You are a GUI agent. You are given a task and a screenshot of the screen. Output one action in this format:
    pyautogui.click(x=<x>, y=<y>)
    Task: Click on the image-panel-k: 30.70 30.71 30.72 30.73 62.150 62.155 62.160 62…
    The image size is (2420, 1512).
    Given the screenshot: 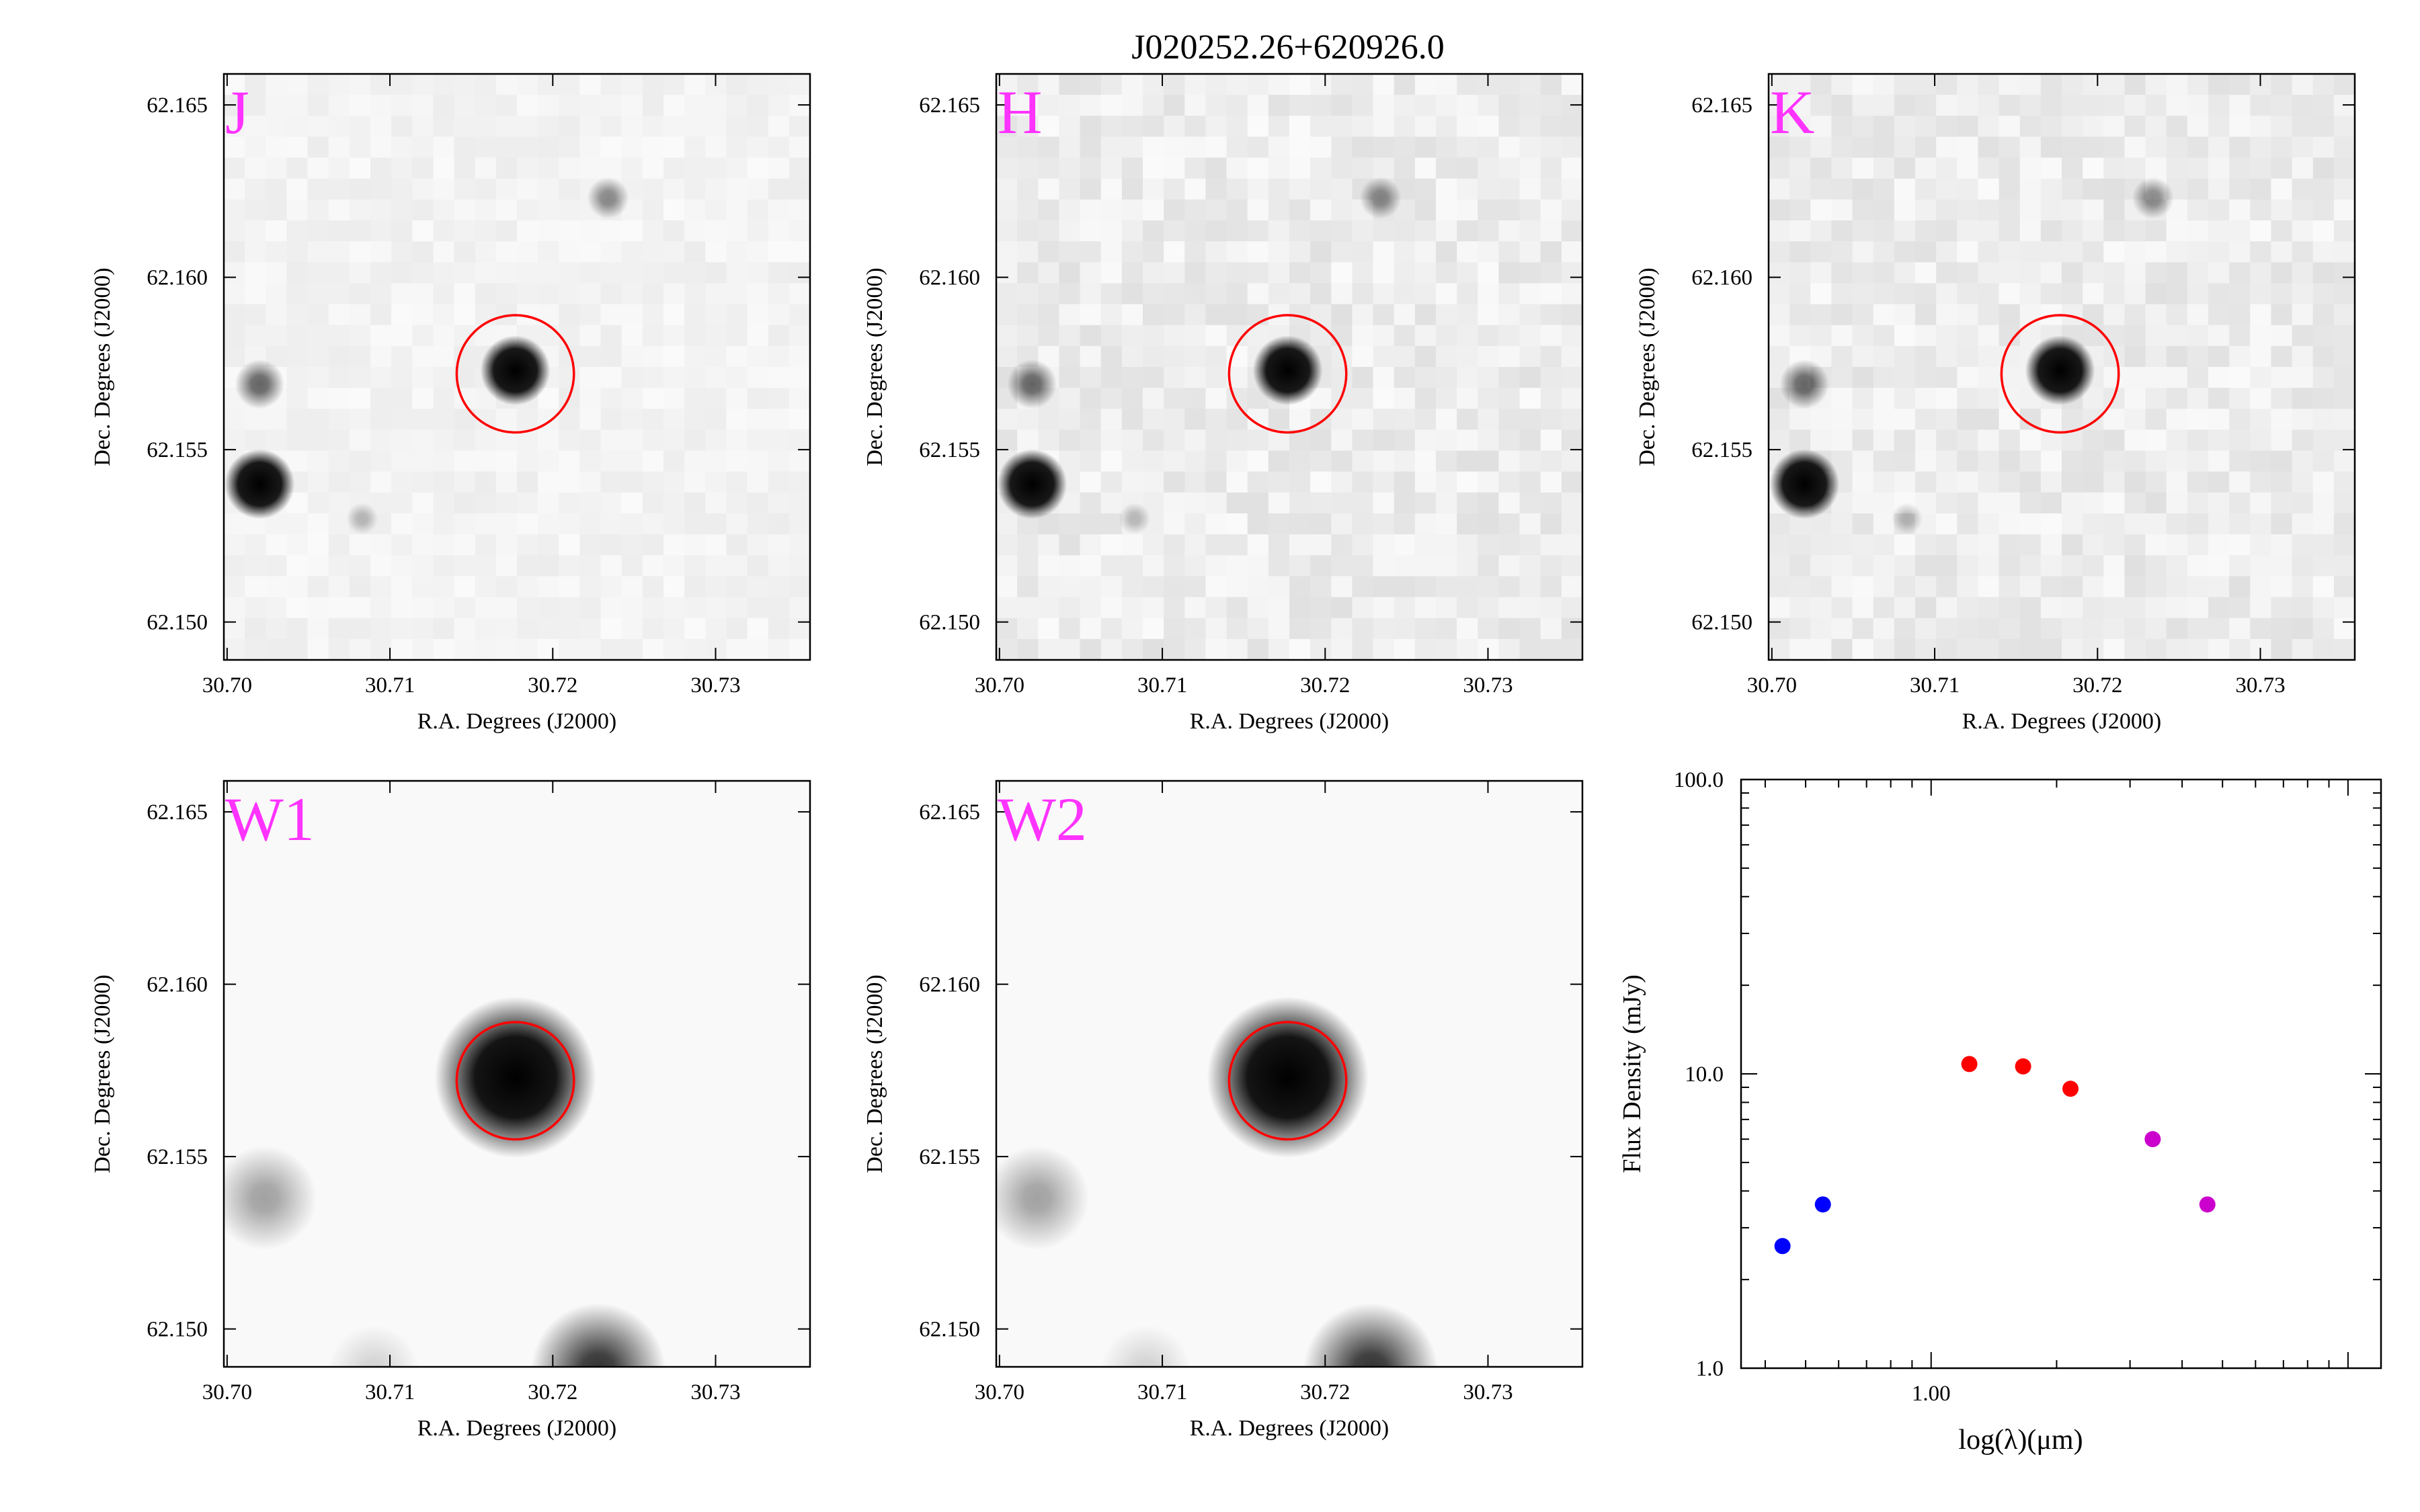 What is the action you would take?
    pyautogui.click(x=1995, y=403)
    